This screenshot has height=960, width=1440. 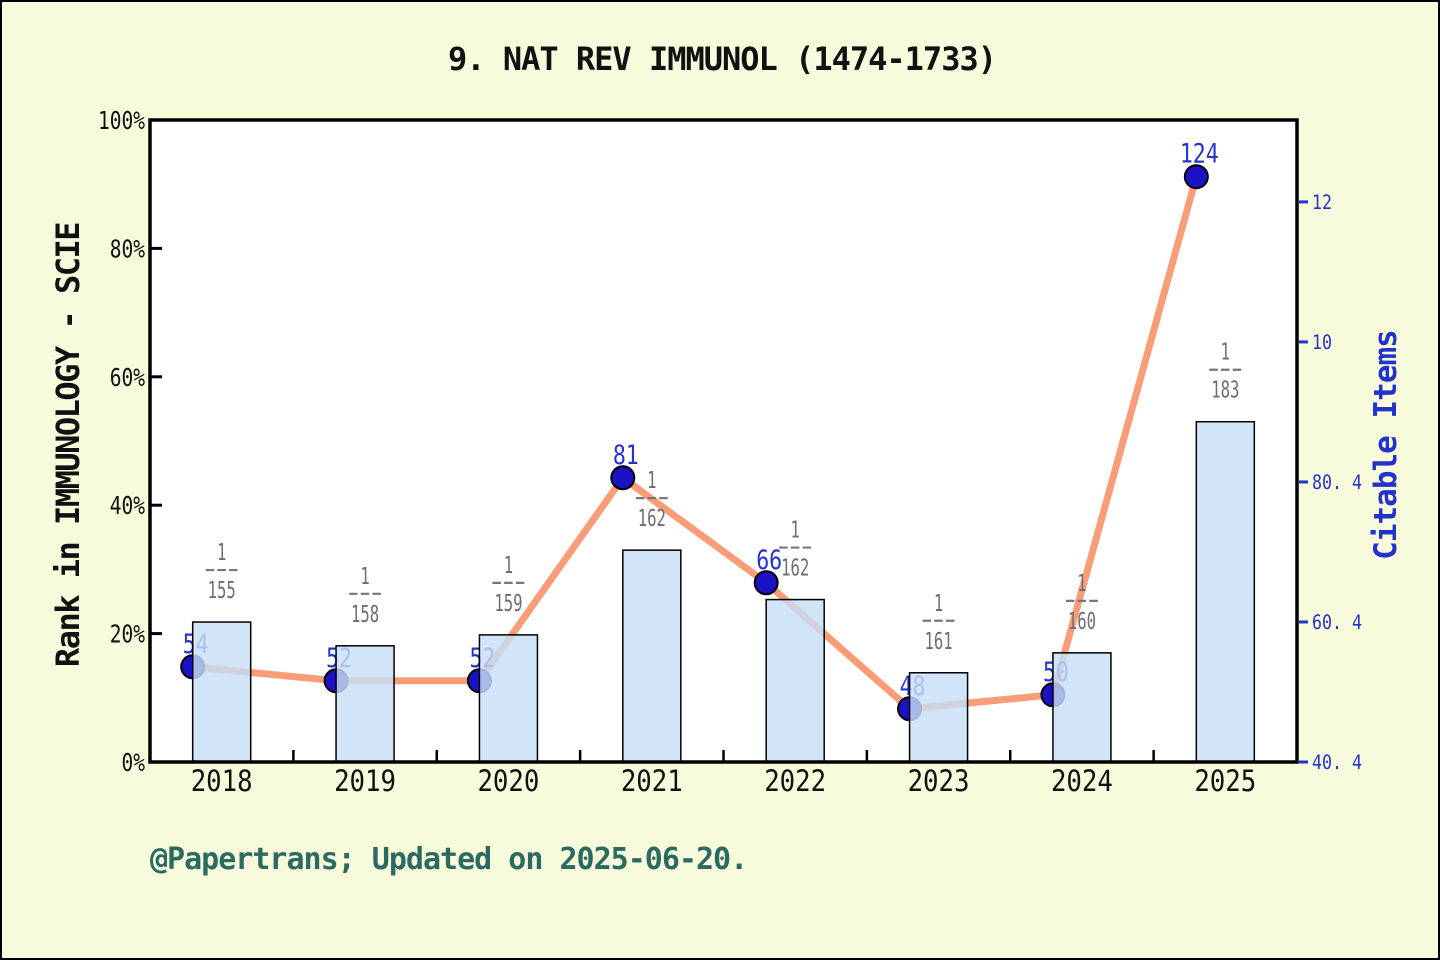 I want to click on x-tick-label-2019: 2019, so click(x=365, y=781).